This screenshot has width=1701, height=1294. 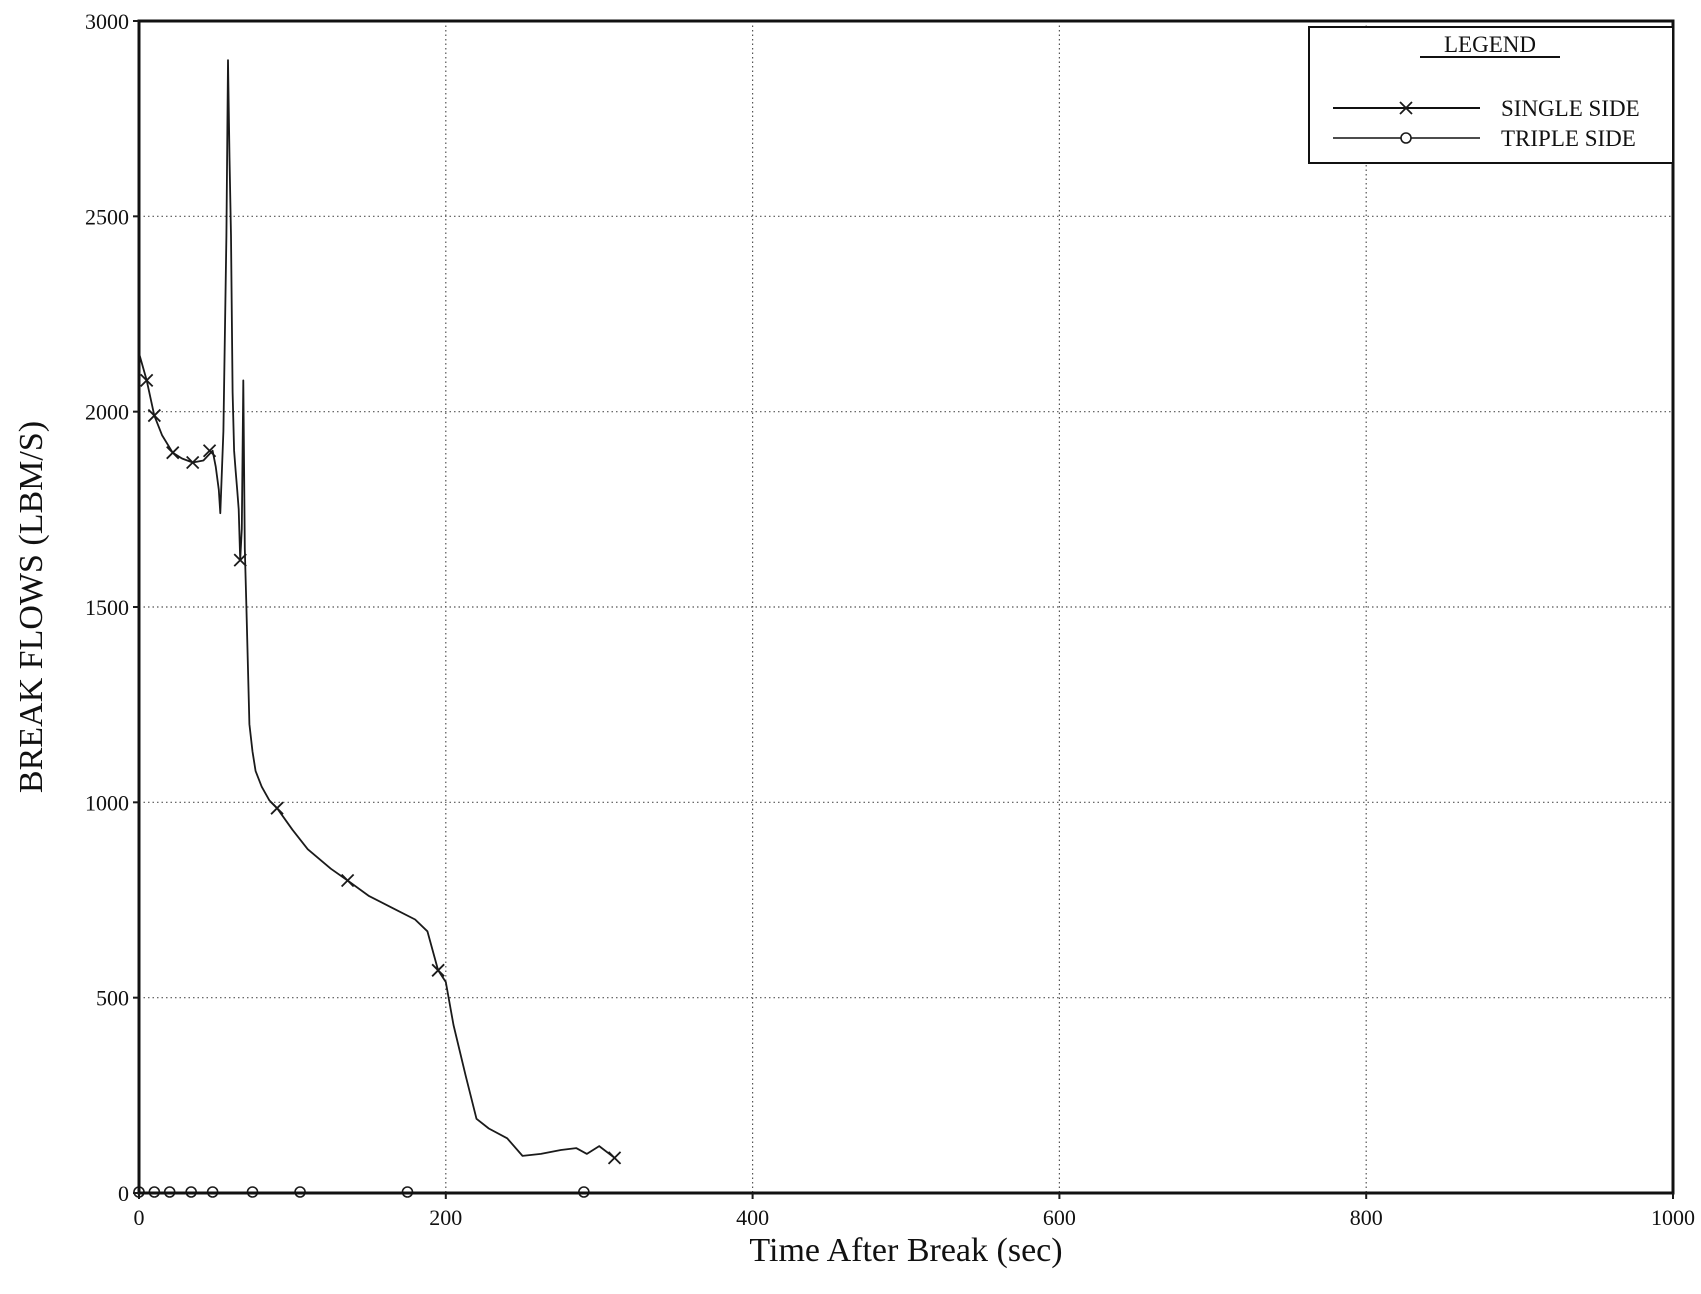 I want to click on x-tick-label: 1000, so click(x=1673, y=1217).